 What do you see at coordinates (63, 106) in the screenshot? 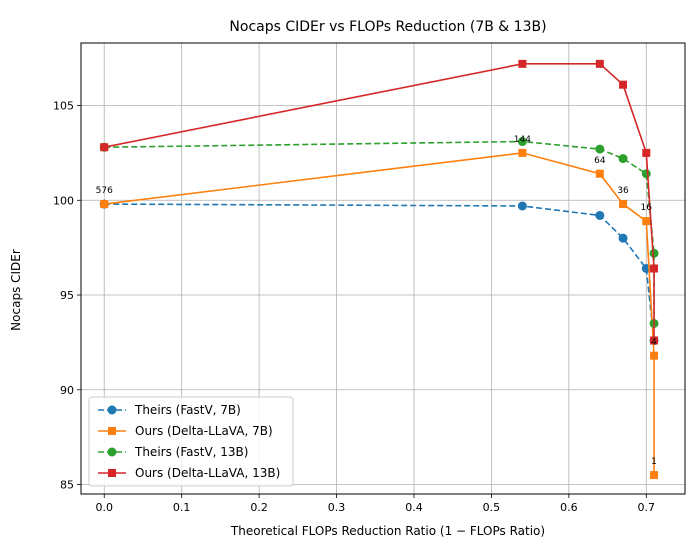
I see `y-tick-label: 105` at bounding box center [63, 106].